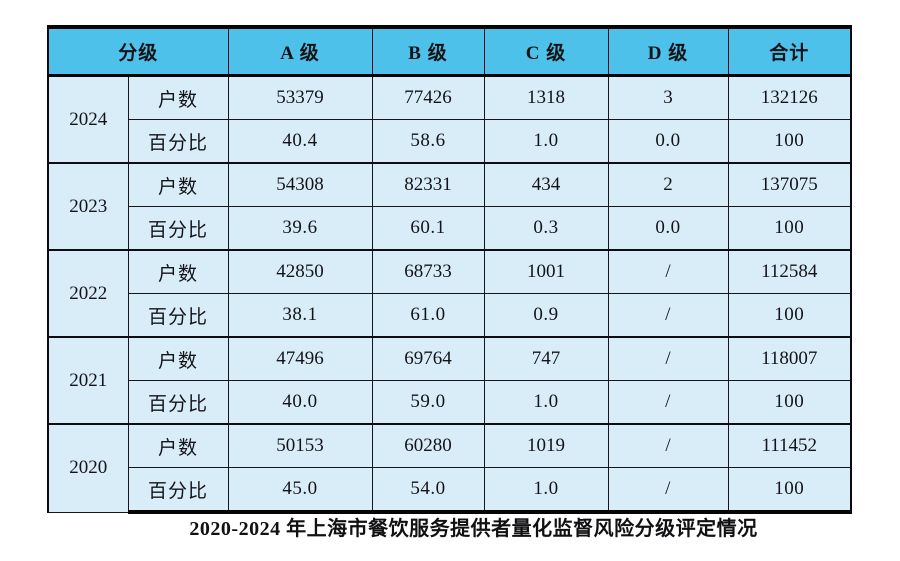 The width and height of the screenshot is (900, 561). What do you see at coordinates (428, 97) in the screenshot?
I see `cell-value: 77426` at bounding box center [428, 97].